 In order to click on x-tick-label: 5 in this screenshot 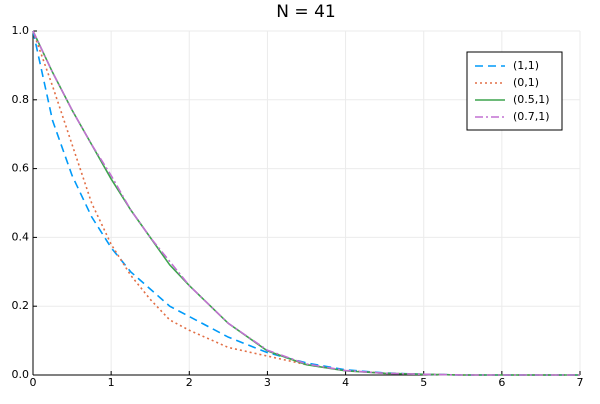, I will do `click(423, 382)`.